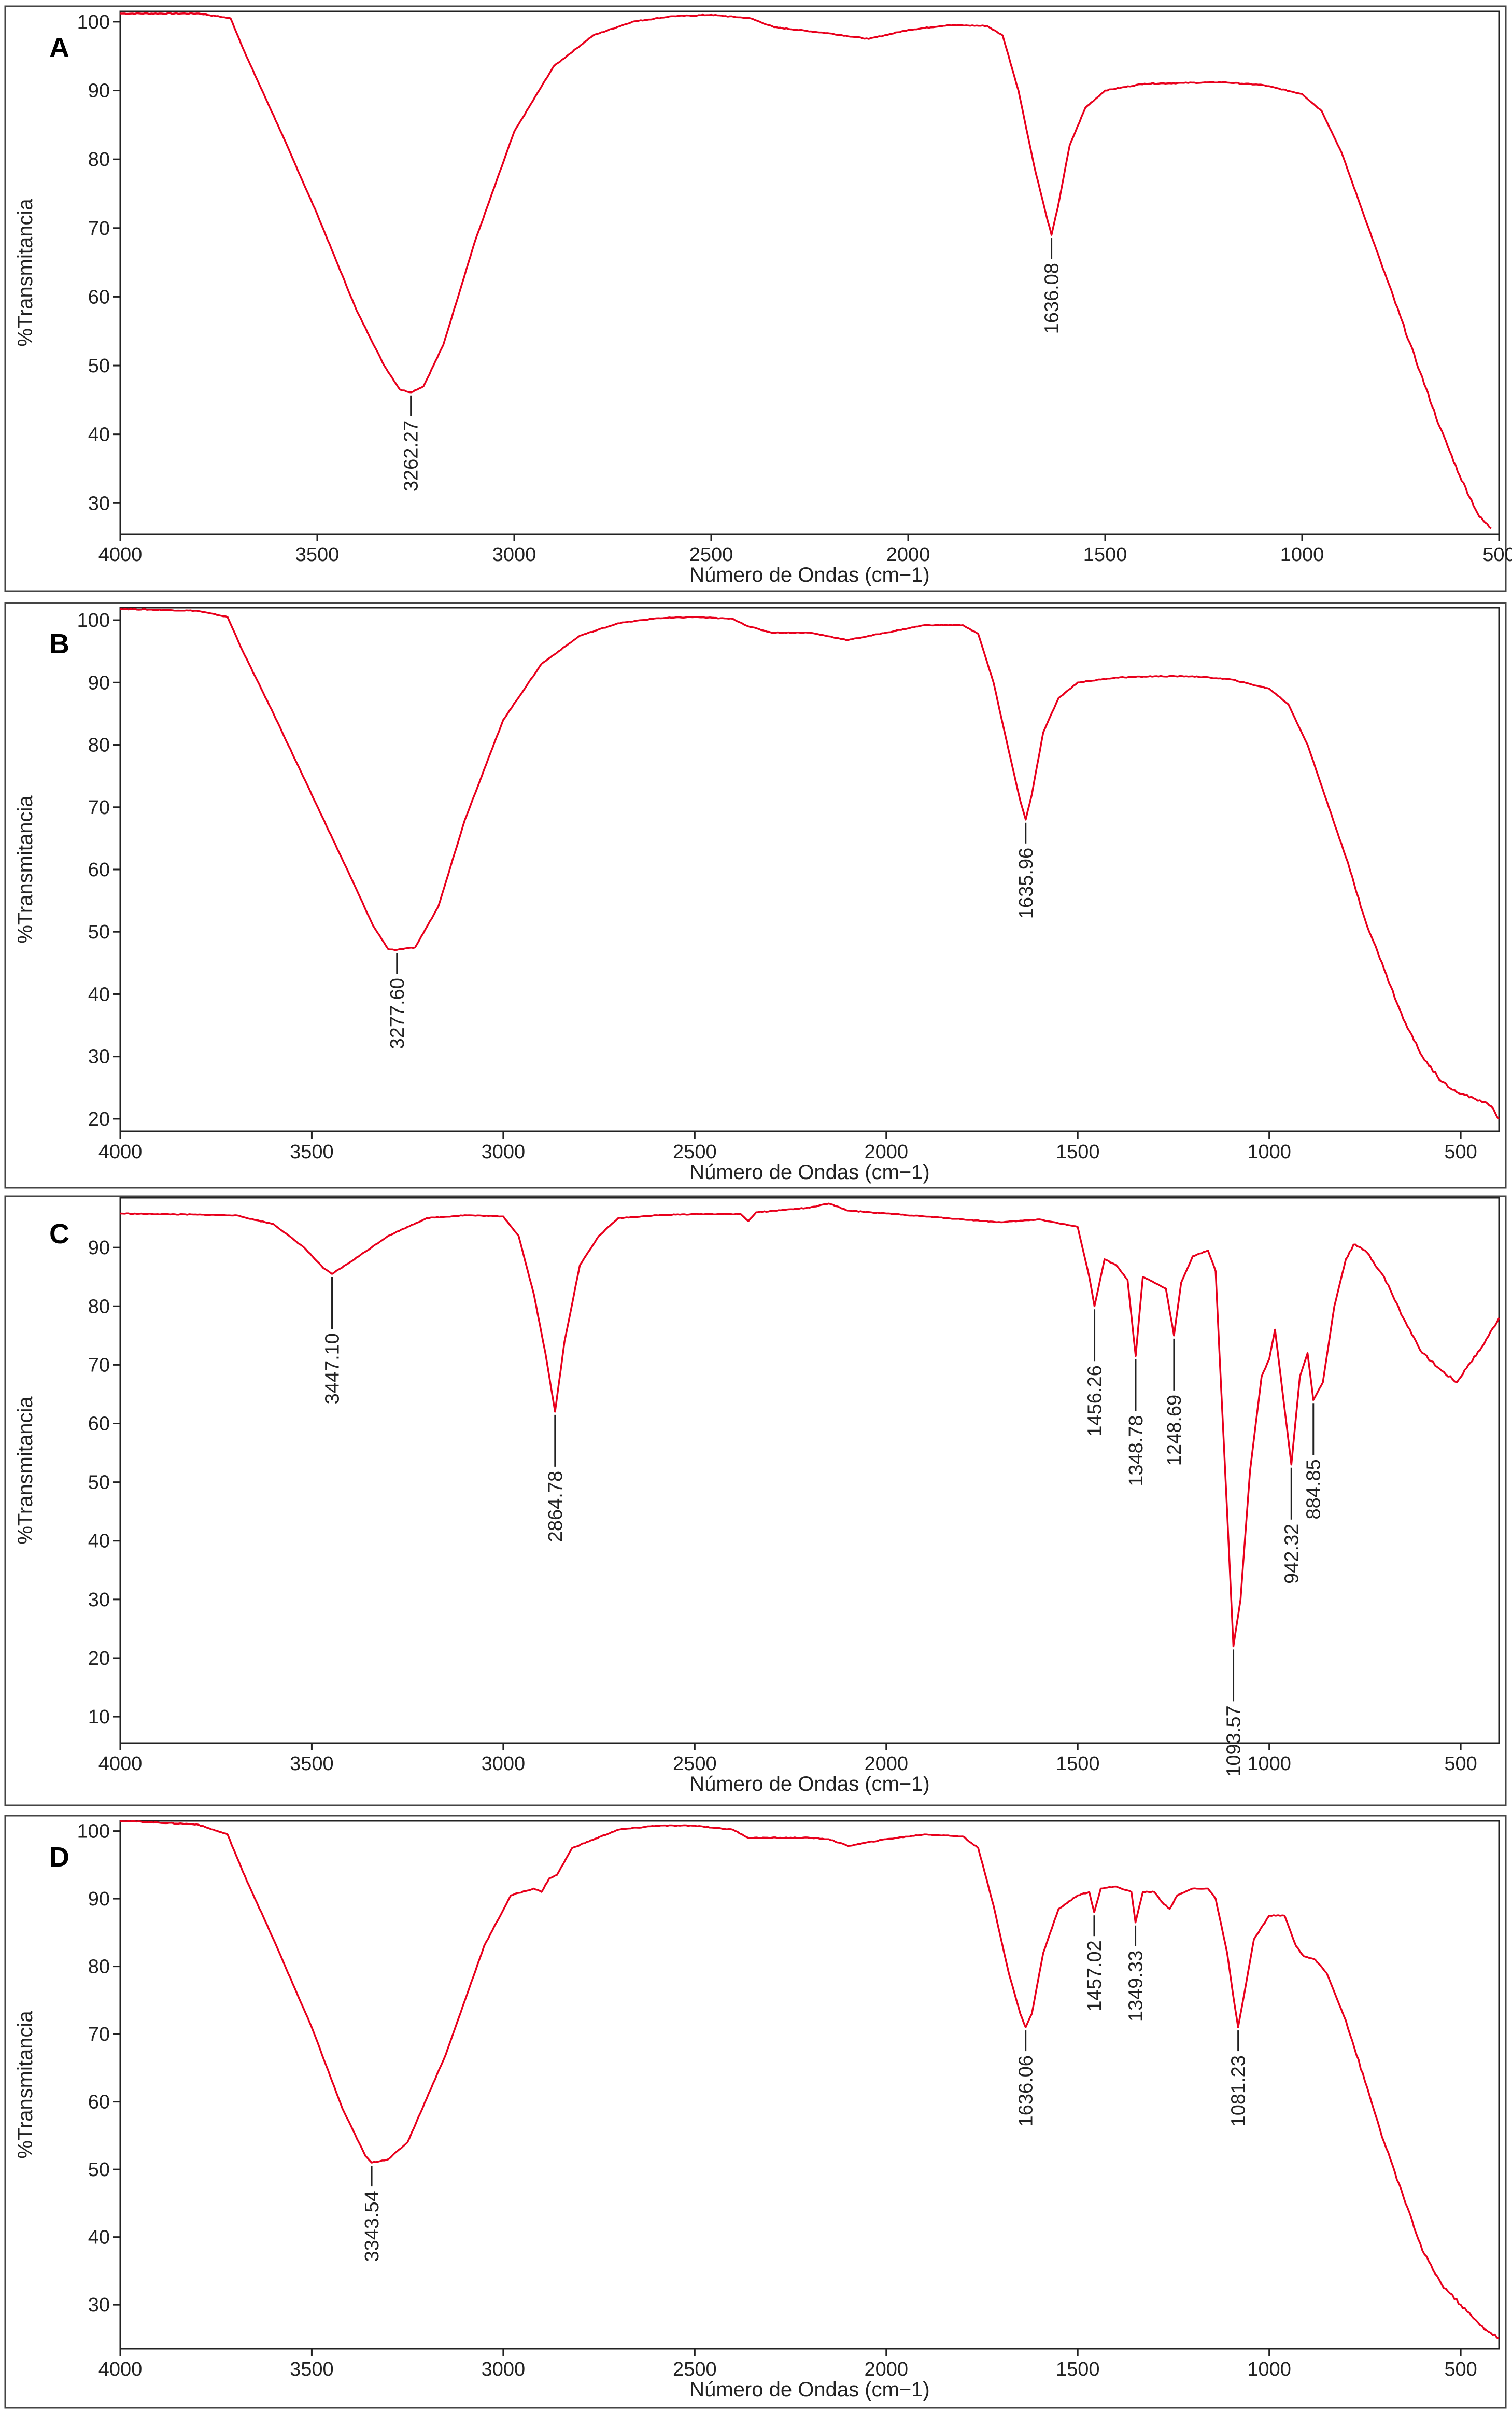 Image resolution: width=1512 pixels, height=2413 pixels. What do you see at coordinates (99, 1717) in the screenshot?
I see `y-tick-label: 10` at bounding box center [99, 1717].